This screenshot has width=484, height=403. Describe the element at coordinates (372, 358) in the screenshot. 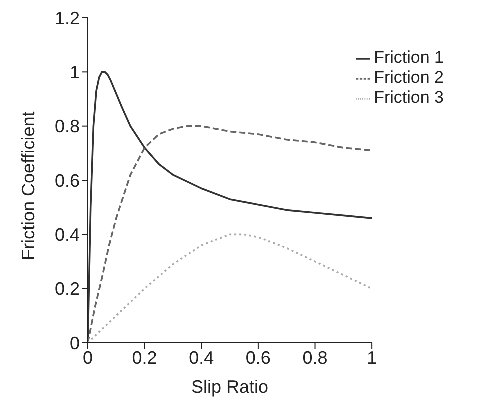

I see `x-tick-label: 1` at that location.